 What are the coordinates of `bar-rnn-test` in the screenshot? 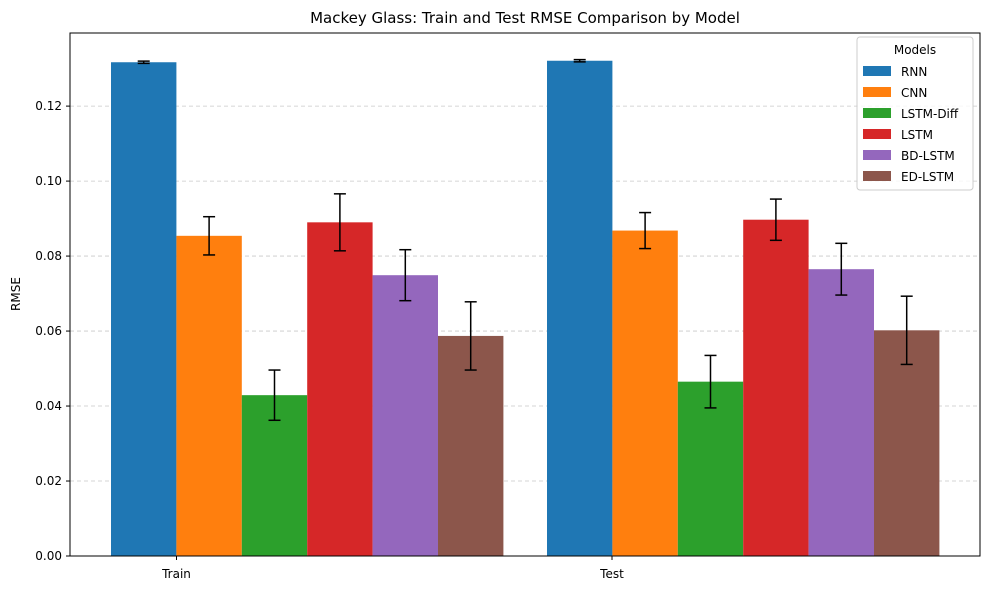 It's located at (580, 308).